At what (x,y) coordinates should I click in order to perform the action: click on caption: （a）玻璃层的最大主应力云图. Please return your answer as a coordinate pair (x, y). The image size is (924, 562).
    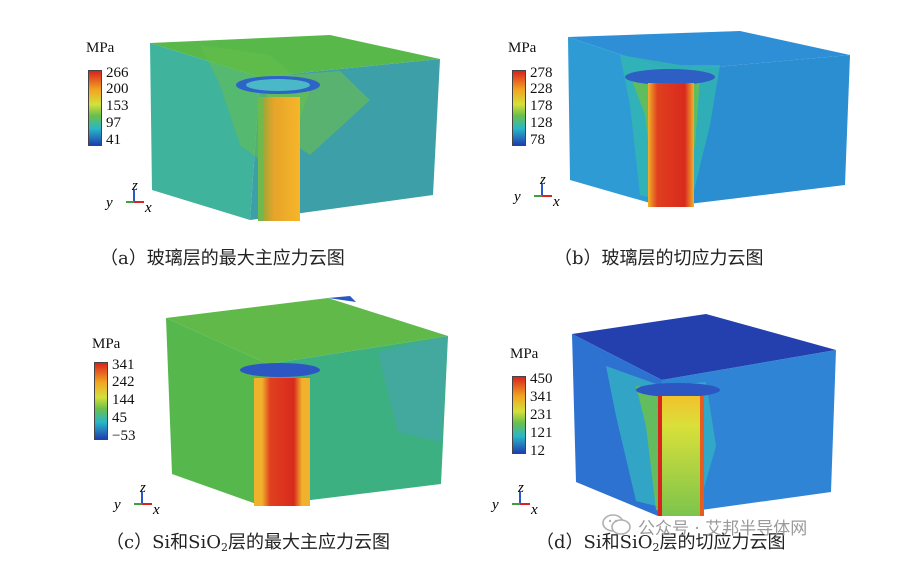
    Looking at the image, I should click on (222, 258).